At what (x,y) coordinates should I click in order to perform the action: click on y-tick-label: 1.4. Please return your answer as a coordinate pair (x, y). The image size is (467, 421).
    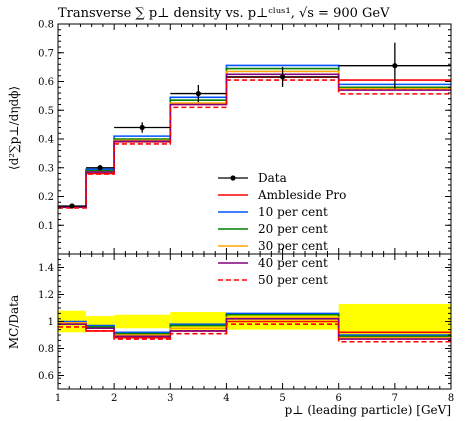
    Looking at the image, I should click on (46, 268).